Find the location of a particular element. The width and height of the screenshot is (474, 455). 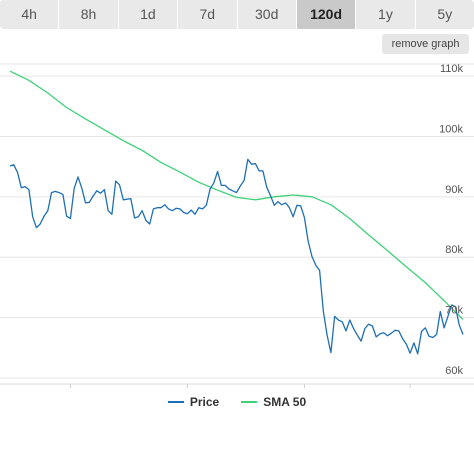

legend-label-price: Price is located at coordinates (204, 402).